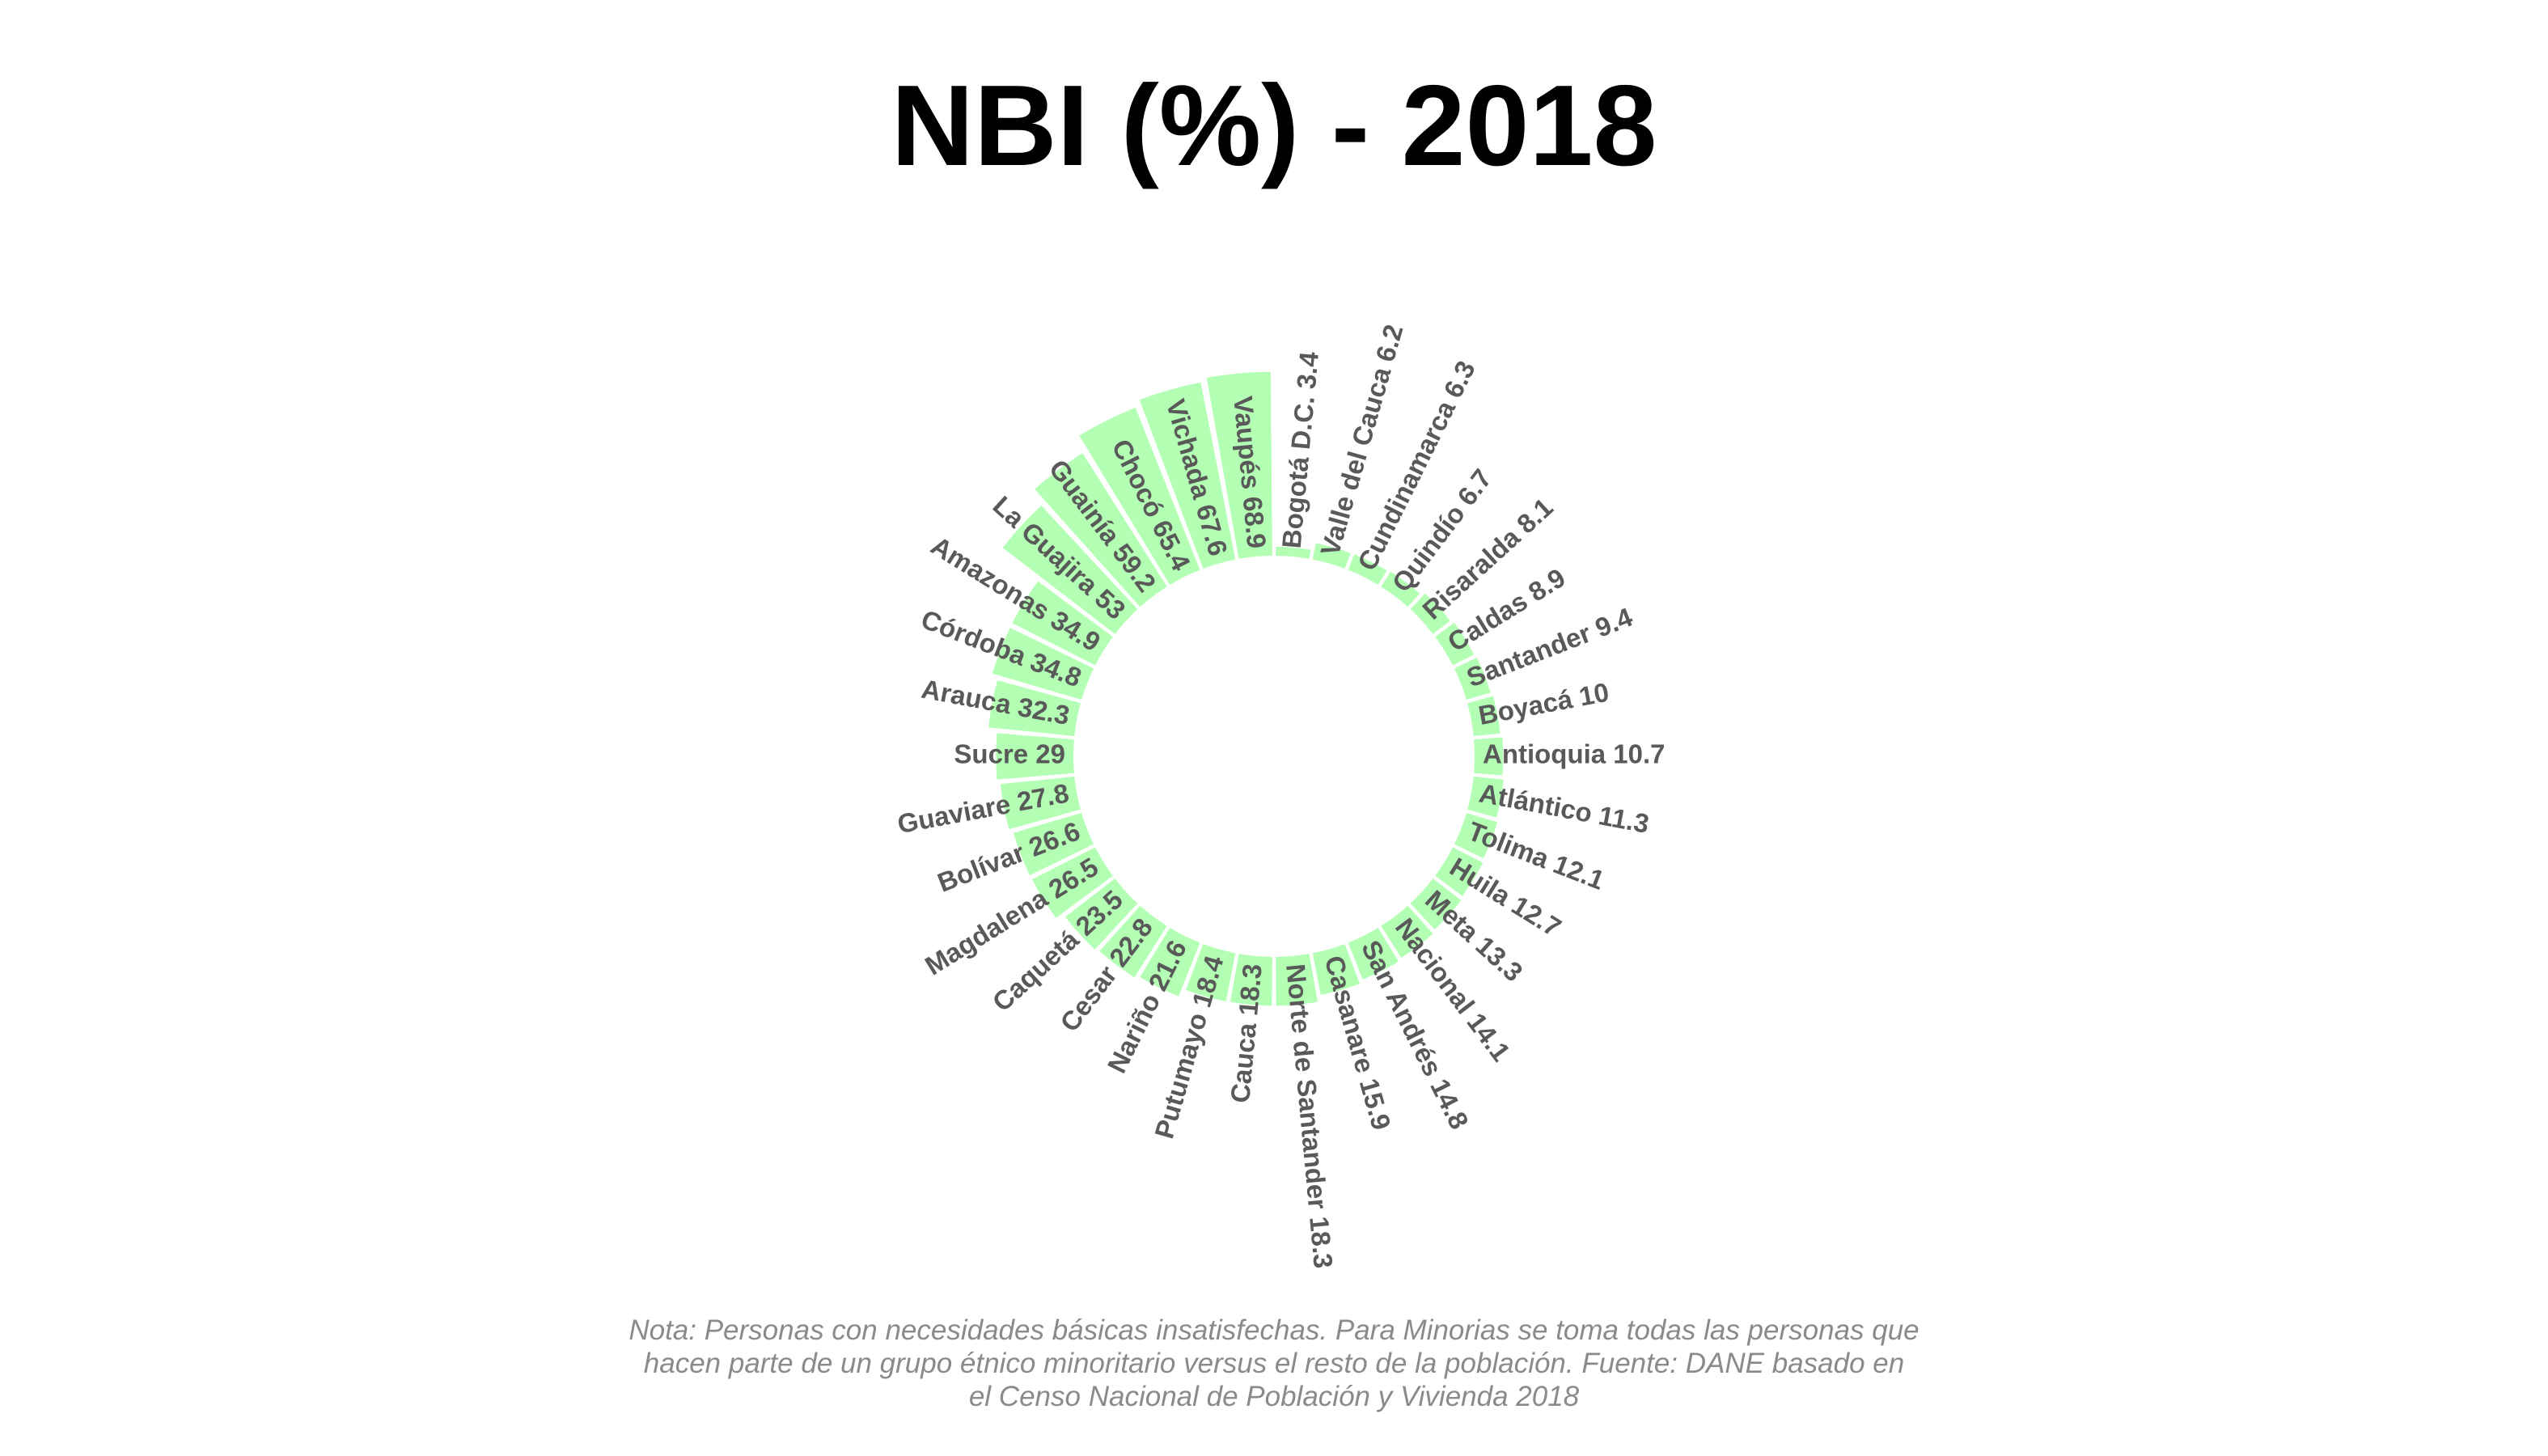 Image resolution: width=2548 pixels, height=1456 pixels. What do you see at coordinates (1373, 953) in the screenshot?
I see `bar-san-andres` at bounding box center [1373, 953].